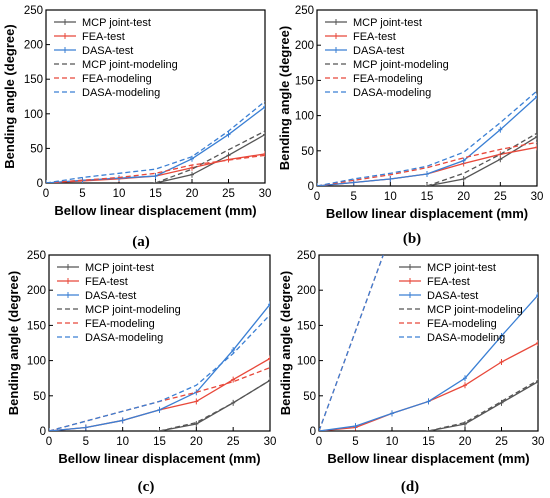  Describe the element at coordinates (141, 242) in the screenshot. I see `panel-caption: (a)` at that location.